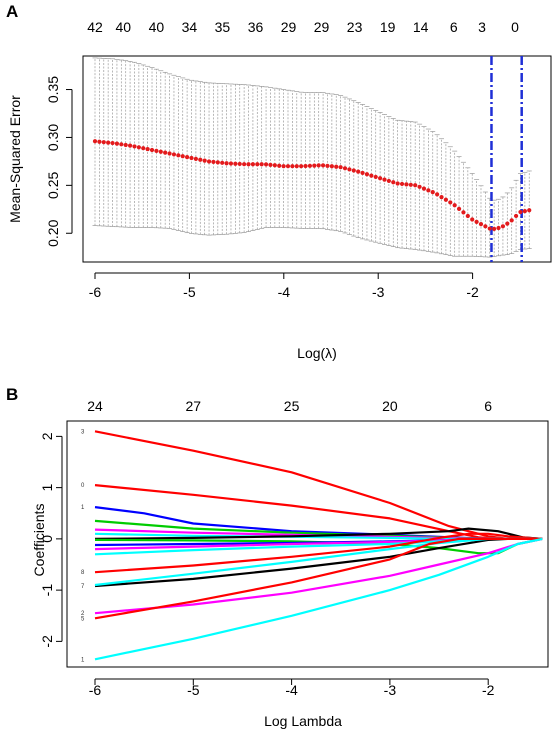 The image size is (559, 740). What do you see at coordinates (390, 406) in the screenshot?
I see `top-axis-label: 20` at bounding box center [390, 406].